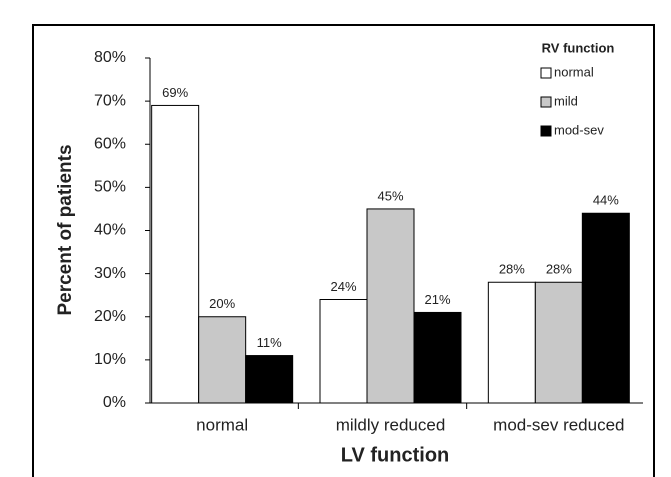 This screenshot has width=671, height=477. Describe the element at coordinates (574, 71) in the screenshot. I see `legend-label: normal` at that location.